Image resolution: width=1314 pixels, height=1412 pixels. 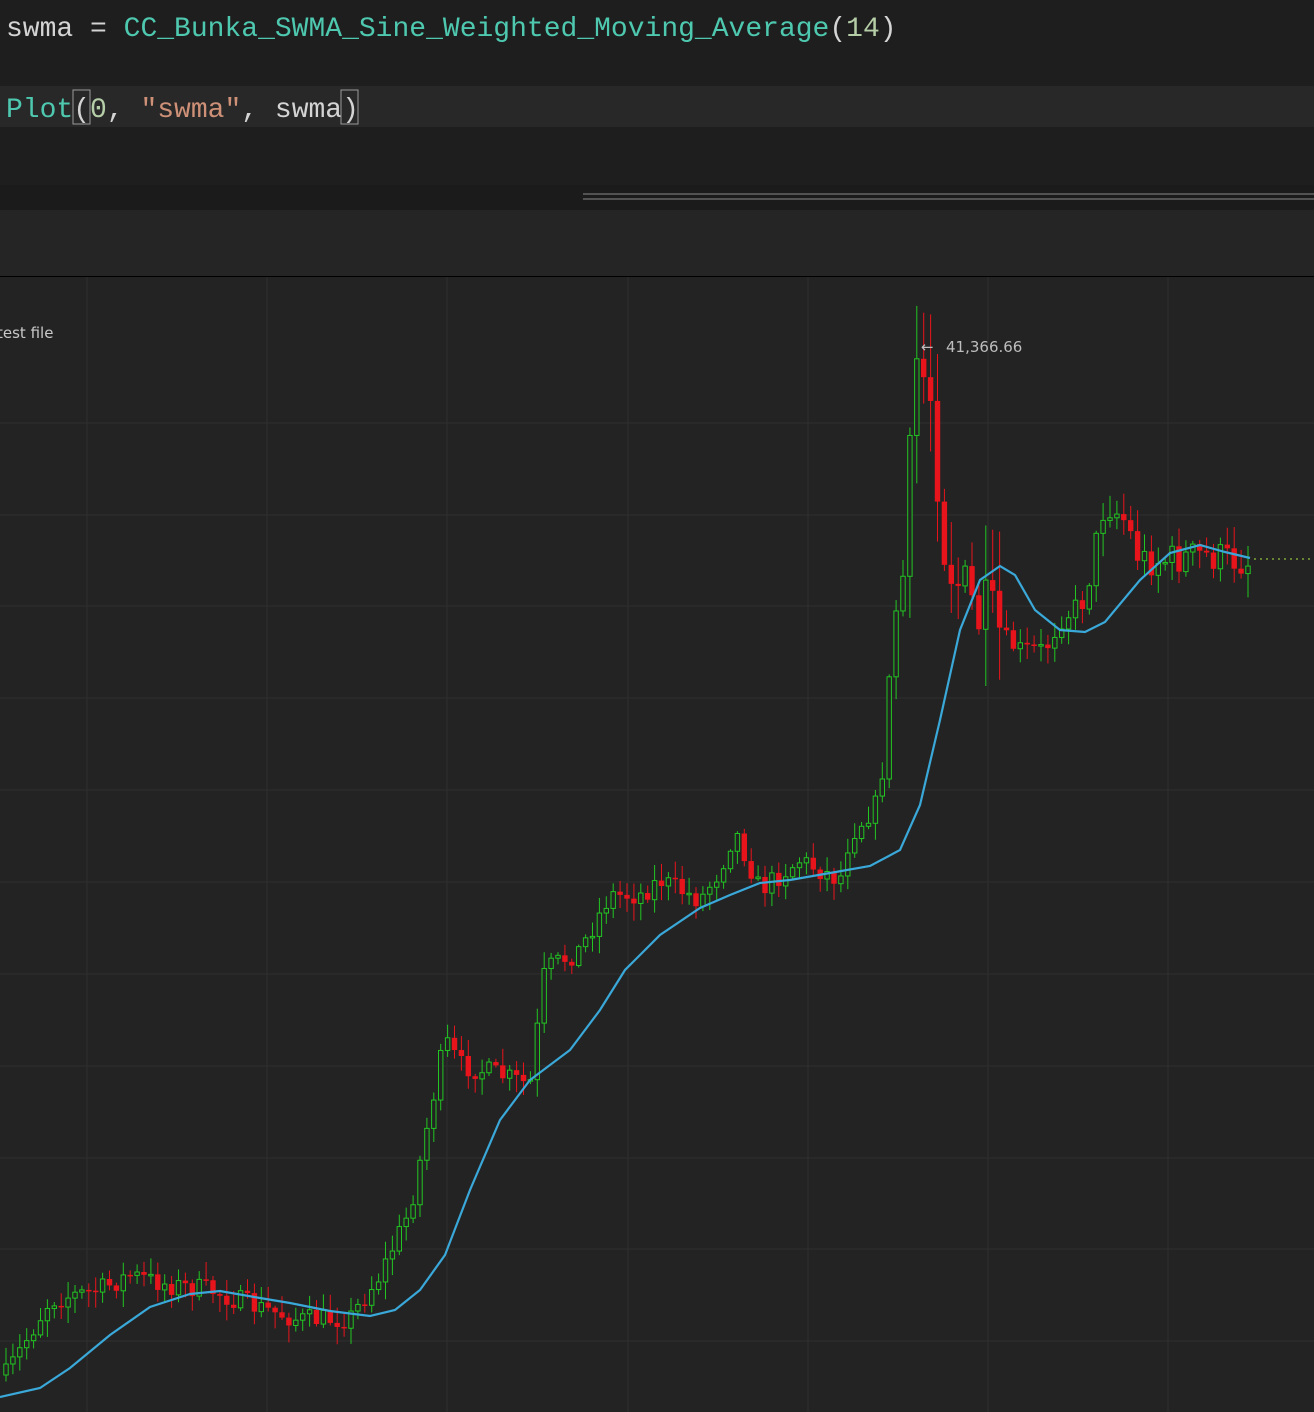 I want to click on code-token: (, so click(x=837, y=29).